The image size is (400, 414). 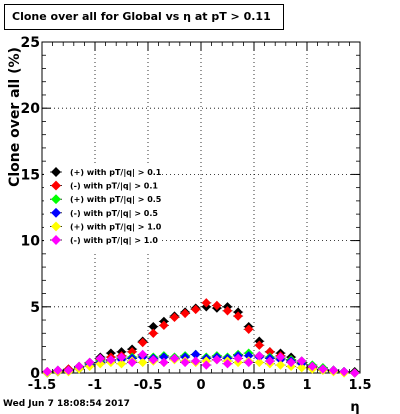 What do you see at coordinates (35, 308) in the screenshot?
I see `y-tick-label: 5` at bounding box center [35, 308].